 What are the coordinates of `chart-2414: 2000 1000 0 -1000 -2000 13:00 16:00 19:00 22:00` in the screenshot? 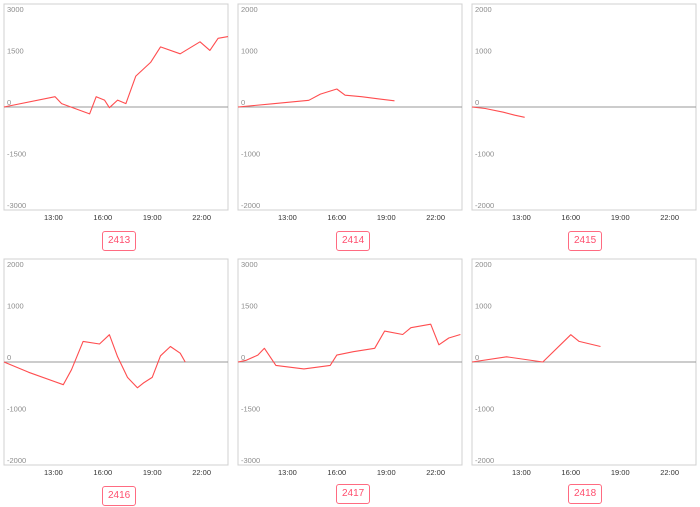 It's located at (350, 112).